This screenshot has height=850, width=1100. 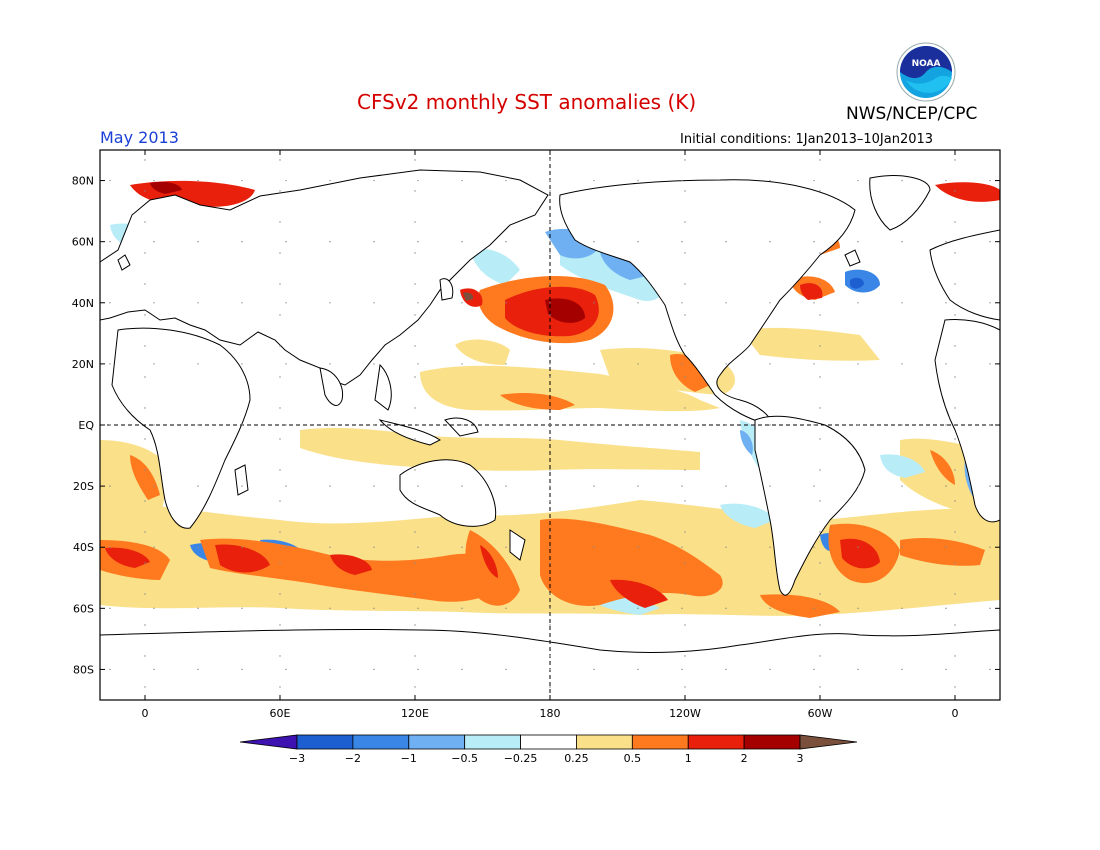 I want to click on logo-text: NOAA, so click(x=926, y=64).